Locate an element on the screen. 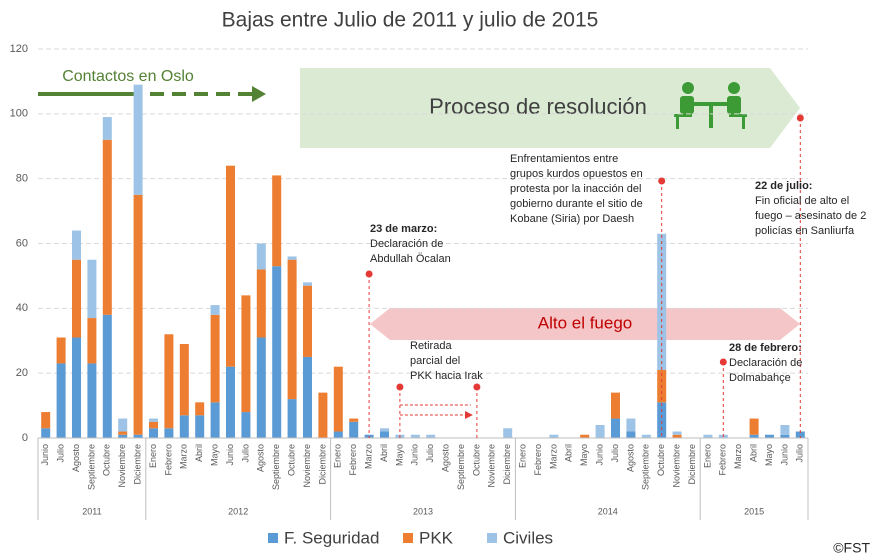  annotation-heading: 28 de febrero: is located at coordinates (765, 348).